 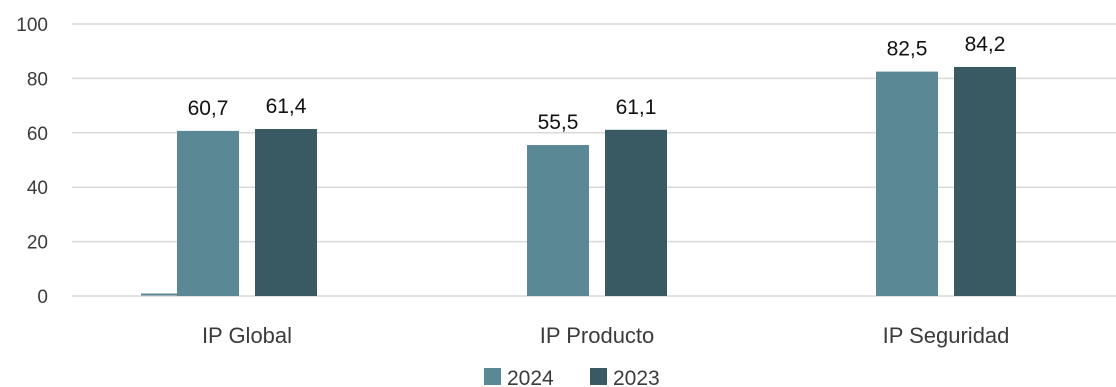 I want to click on data-label: 60,7, so click(x=208, y=108).